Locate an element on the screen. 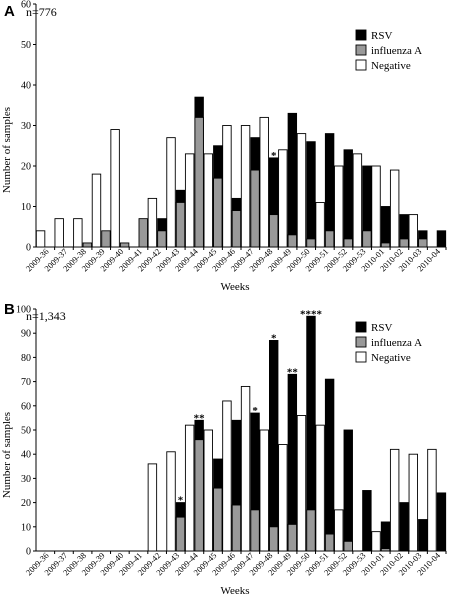 The image size is (450, 597). panel-b-x-axis-title: Weeks is located at coordinates (234, 591).